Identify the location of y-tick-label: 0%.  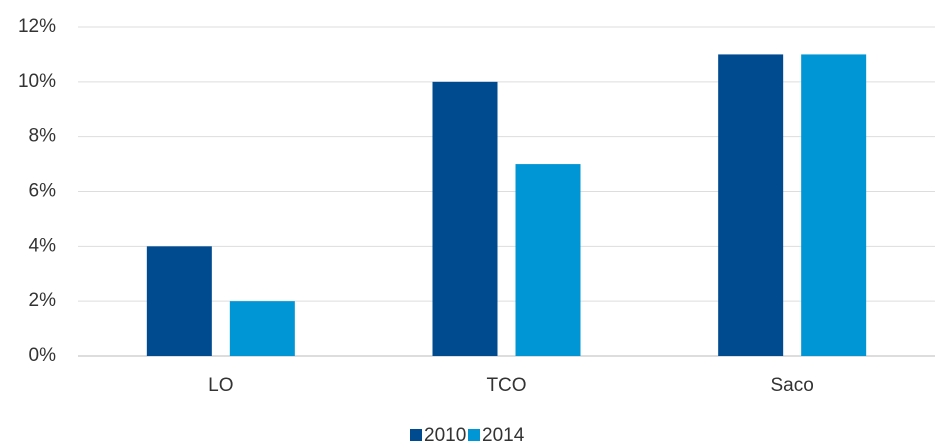
(43, 355).